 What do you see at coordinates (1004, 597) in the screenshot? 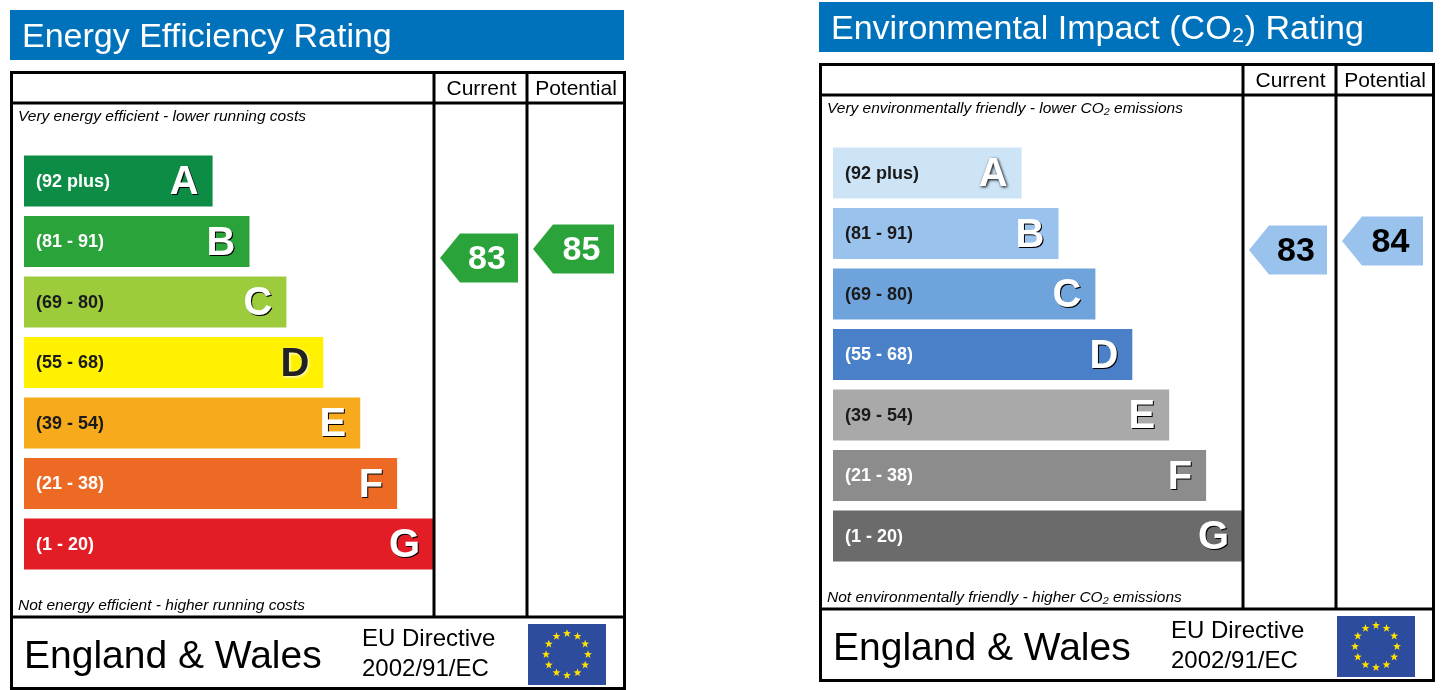
I see `text: Not environmentally friendly - higher CO₂ emissions` at bounding box center [1004, 597].